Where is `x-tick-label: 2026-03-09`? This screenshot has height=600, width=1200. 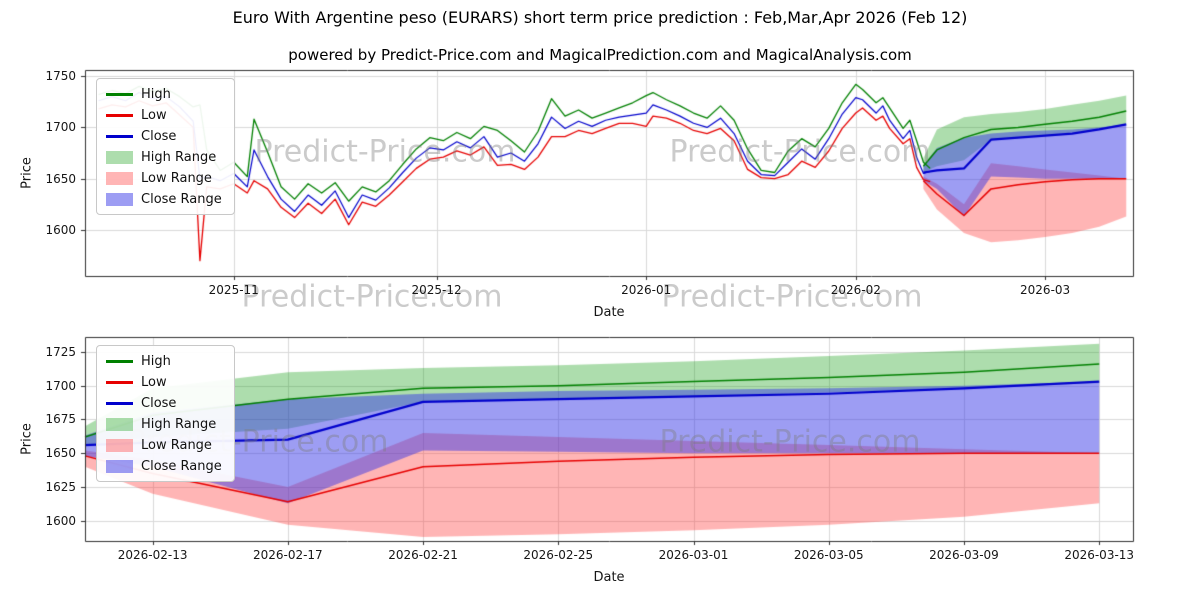 x-tick-label: 2026-03-09 is located at coordinates (964, 555).